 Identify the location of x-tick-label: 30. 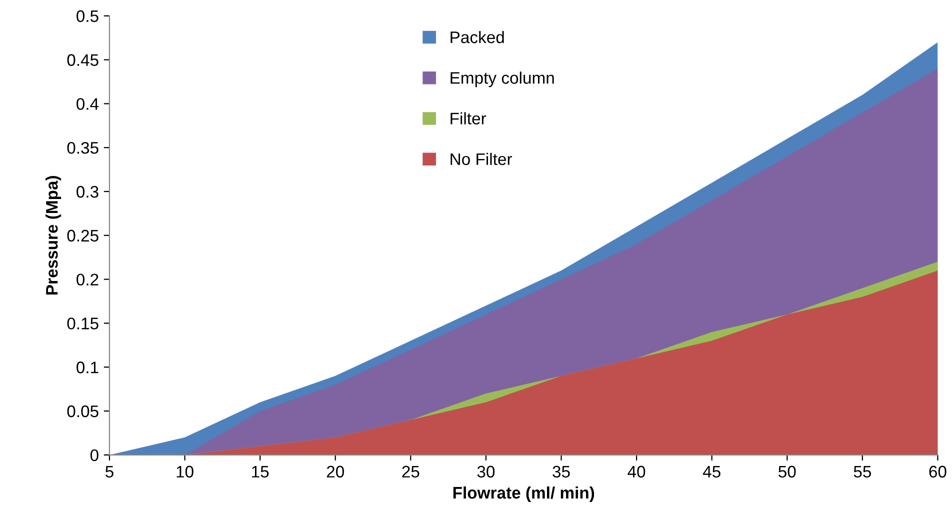
(486, 472).